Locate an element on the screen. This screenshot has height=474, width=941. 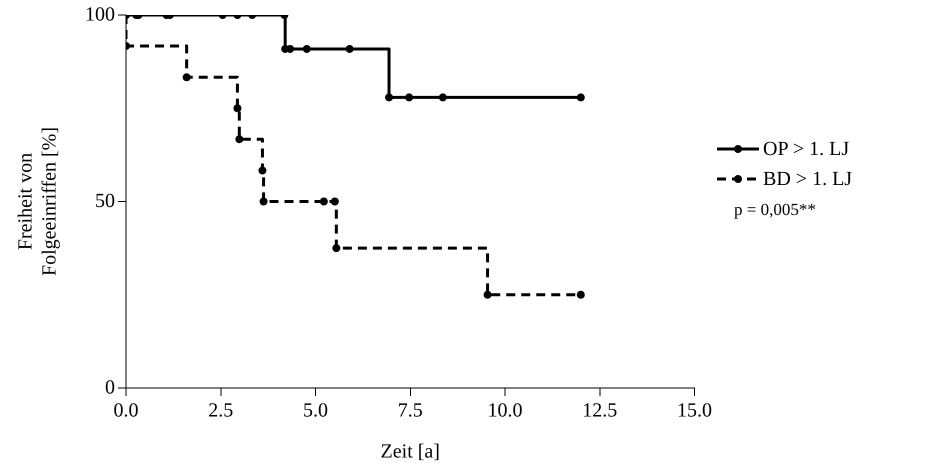
y-tick-label: 0 is located at coordinates (110, 387).